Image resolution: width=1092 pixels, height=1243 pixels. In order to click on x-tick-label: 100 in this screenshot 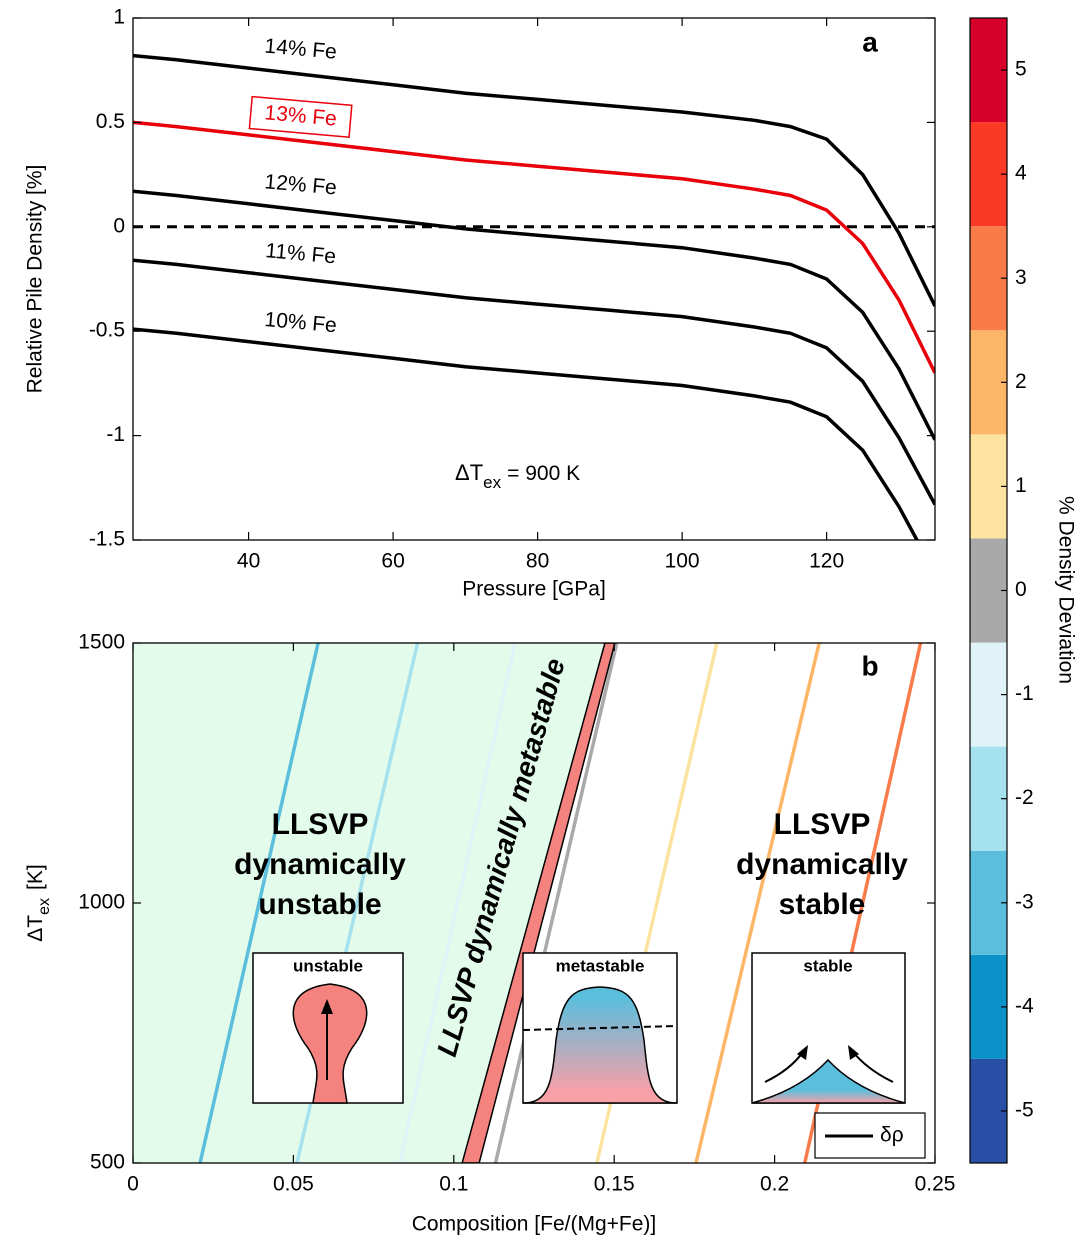, I will do `click(682, 561)`.